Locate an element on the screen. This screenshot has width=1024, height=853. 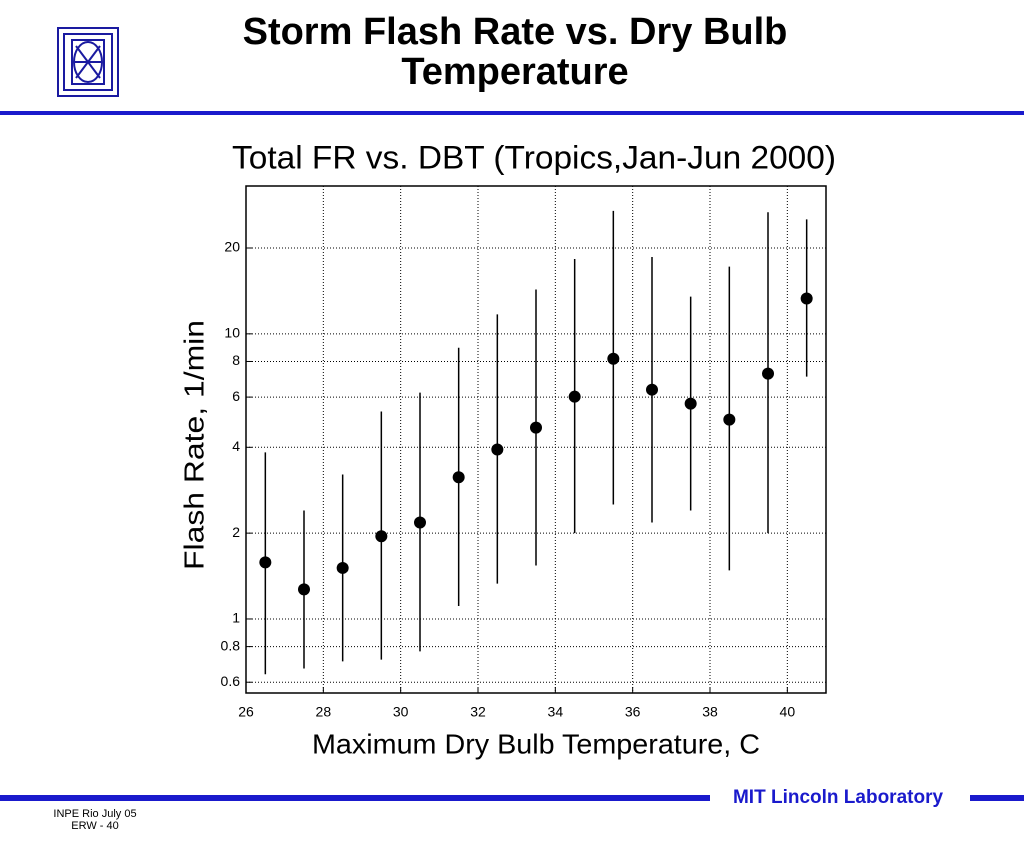
x-tick-label: 38 is located at coordinates (710, 712).